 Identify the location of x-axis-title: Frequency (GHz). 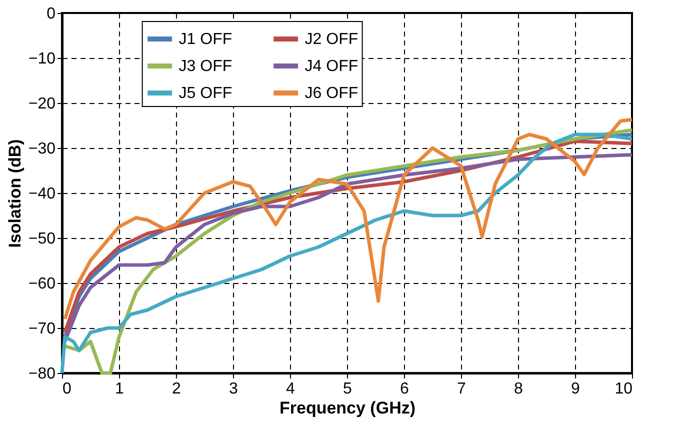
(347, 408).